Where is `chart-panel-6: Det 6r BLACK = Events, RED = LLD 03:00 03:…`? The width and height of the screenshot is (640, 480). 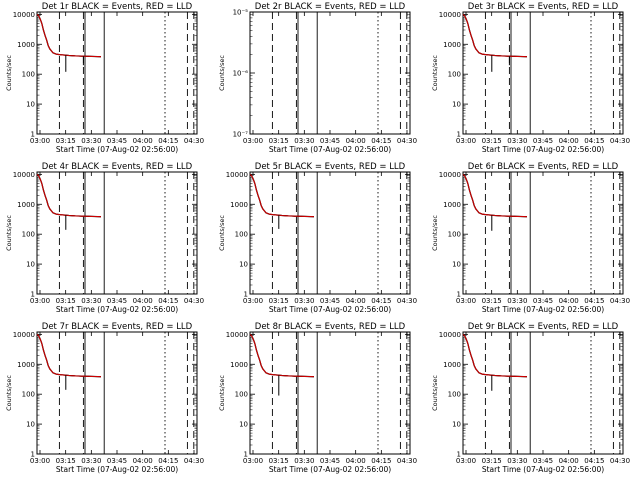 chart-panel-6: Det 6r BLACK = Events, RED = LLD 03:00 03:… is located at coordinates (530, 238).